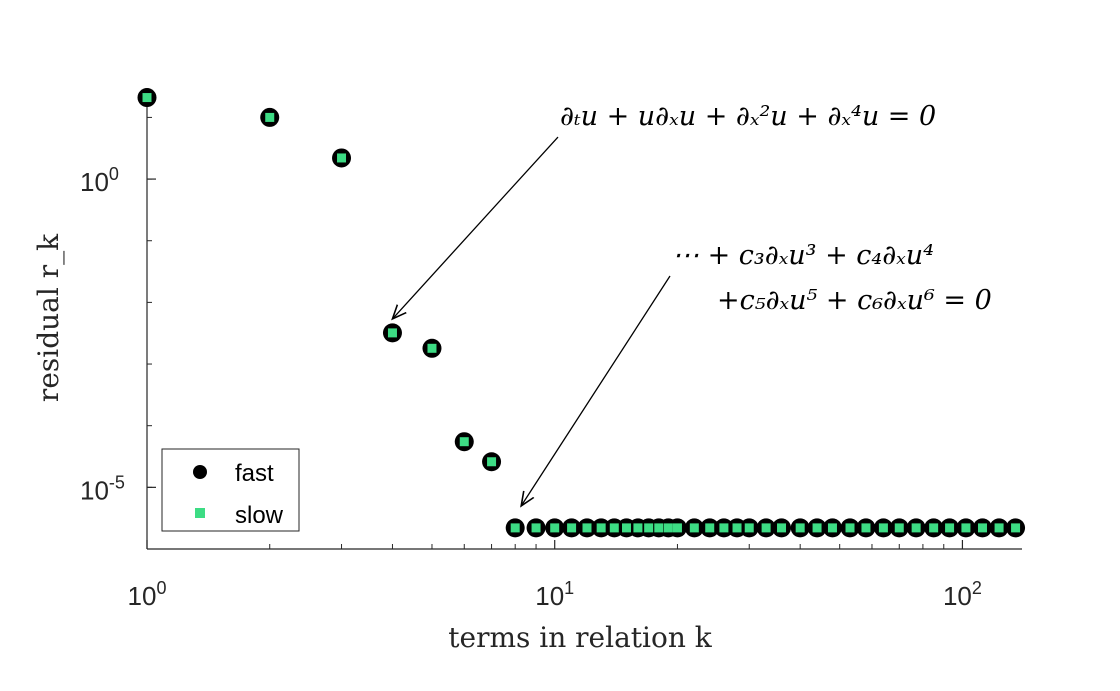  What do you see at coordinates (99, 180) in the screenshot?
I see `y-tick-label: 10⁰` at bounding box center [99, 180].